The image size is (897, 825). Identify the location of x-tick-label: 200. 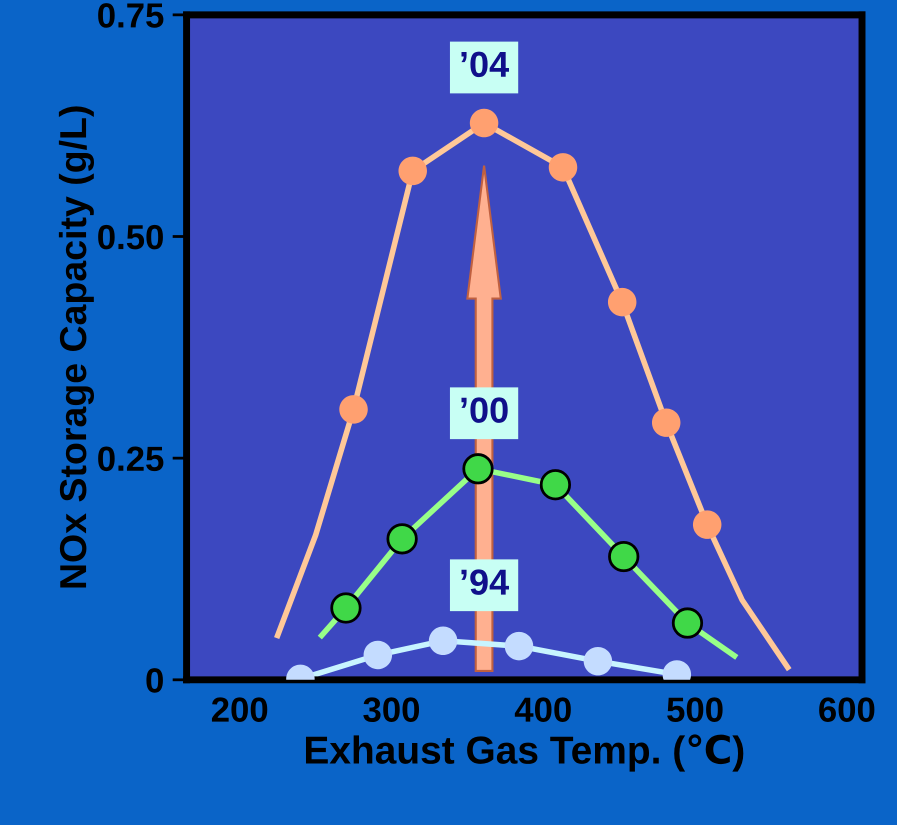
(240, 709).